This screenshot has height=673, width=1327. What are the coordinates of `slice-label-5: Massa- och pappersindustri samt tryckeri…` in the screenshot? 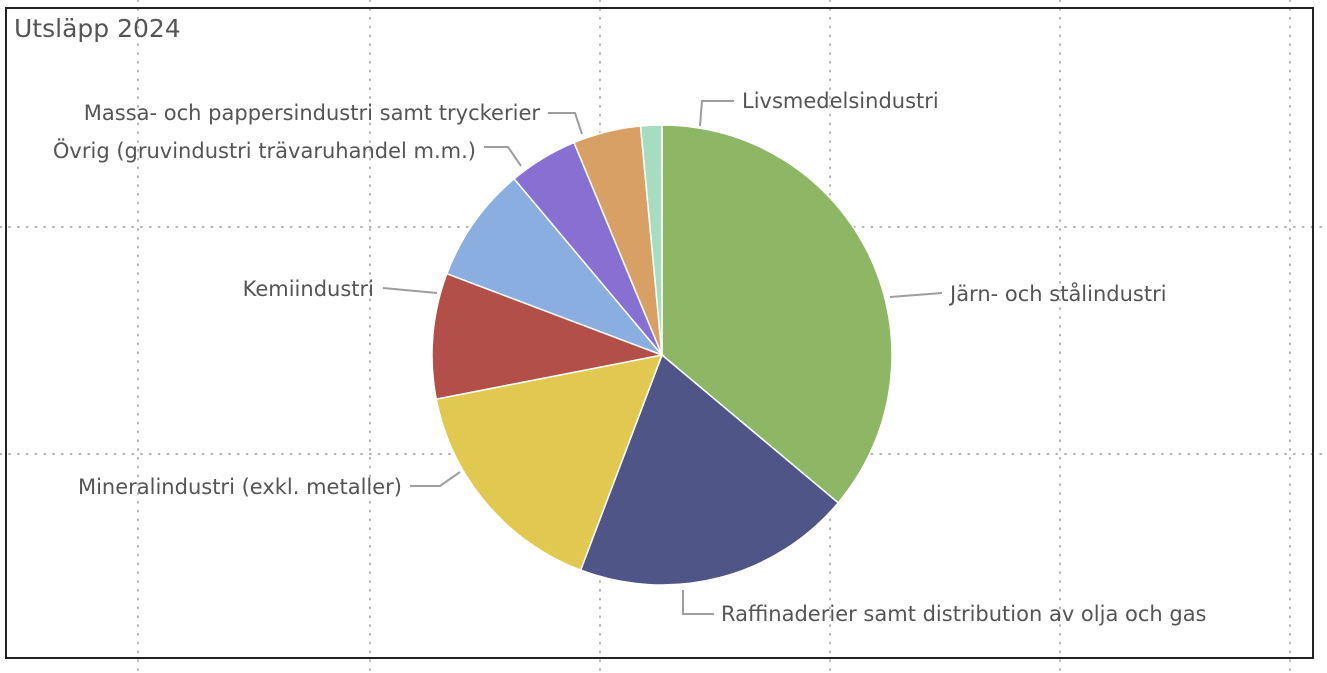 It's located at (312, 113).